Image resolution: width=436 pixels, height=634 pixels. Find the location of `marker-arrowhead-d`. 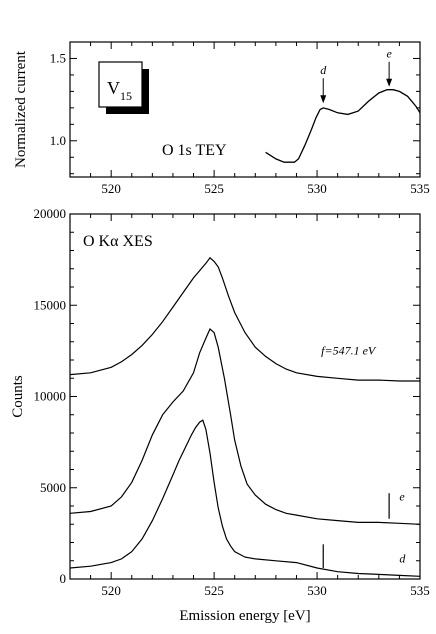

marker-arrowhead-d is located at coordinates (323, 99).